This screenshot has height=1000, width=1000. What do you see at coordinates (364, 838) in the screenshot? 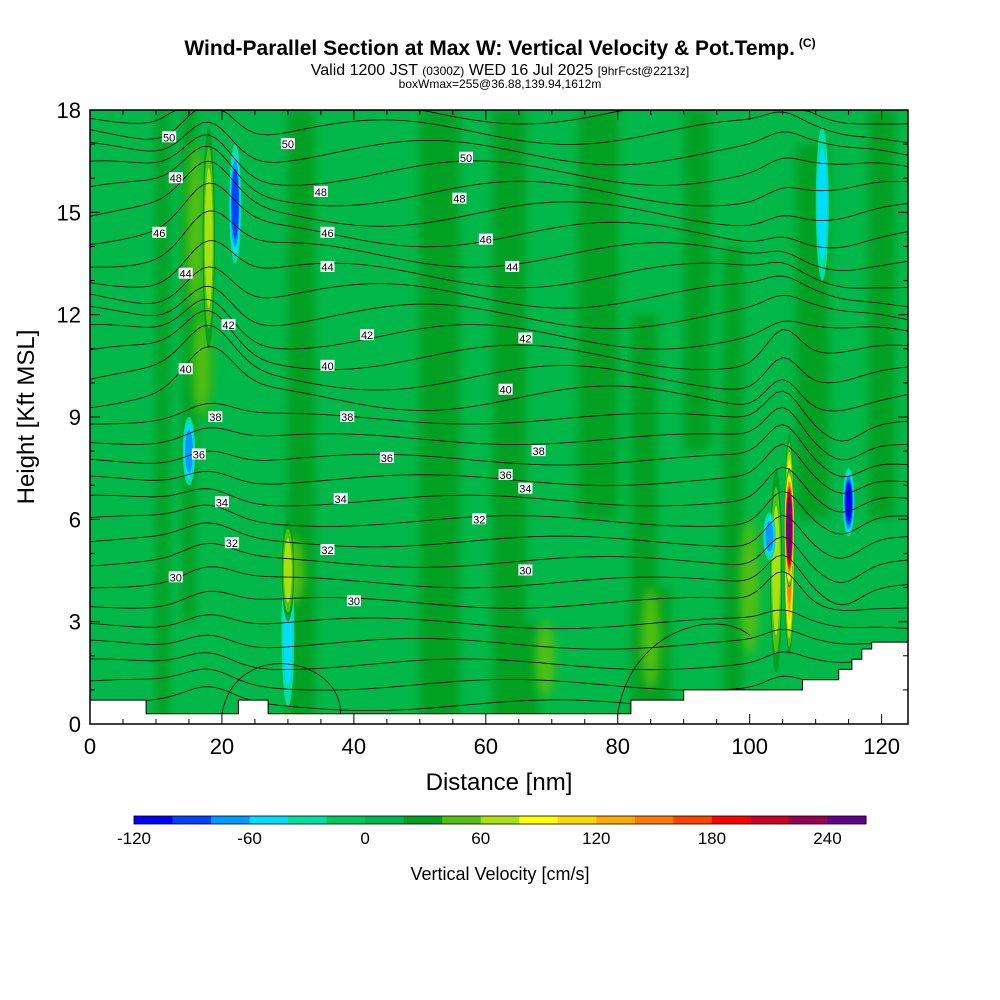
I see `colorbar-tick-label: 0` at bounding box center [364, 838].